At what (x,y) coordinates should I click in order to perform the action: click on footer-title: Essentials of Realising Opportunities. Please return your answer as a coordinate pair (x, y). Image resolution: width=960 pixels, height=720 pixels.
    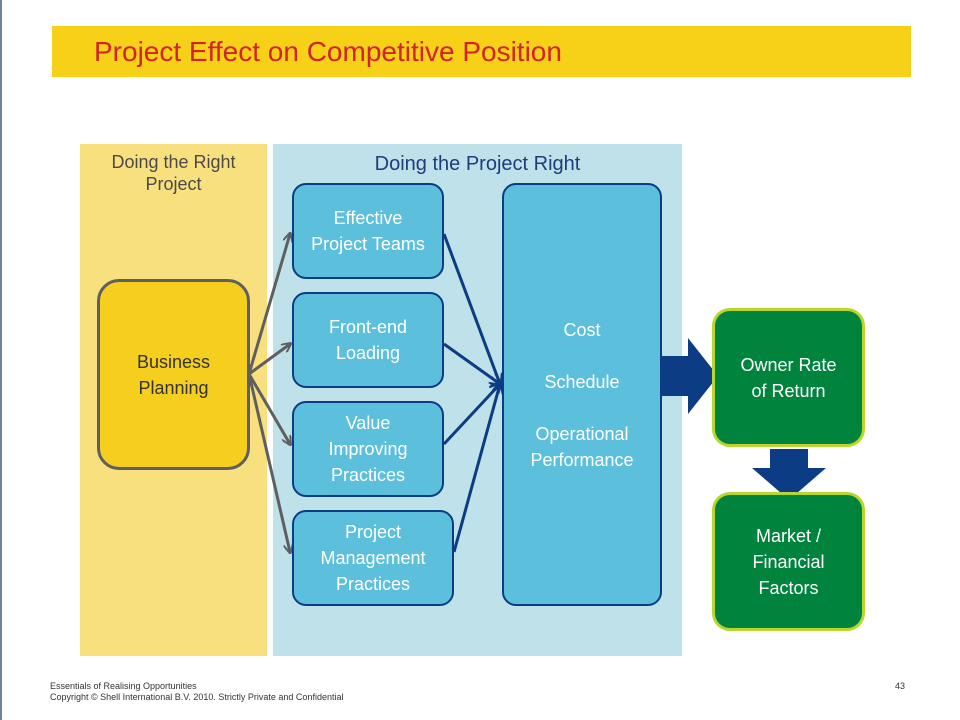
    Looking at the image, I should click on (123, 686).